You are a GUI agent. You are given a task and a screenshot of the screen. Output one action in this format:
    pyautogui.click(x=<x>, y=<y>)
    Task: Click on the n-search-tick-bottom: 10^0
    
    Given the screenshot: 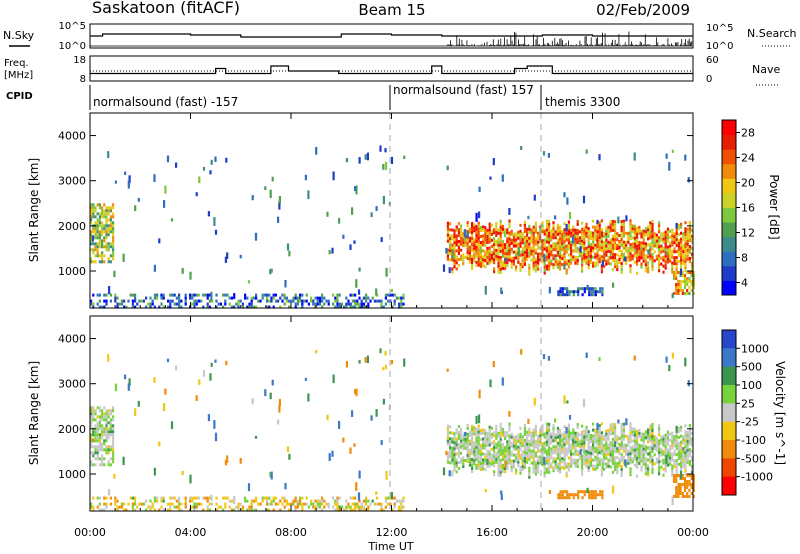 What is the action you would take?
    pyautogui.click(x=719, y=46)
    